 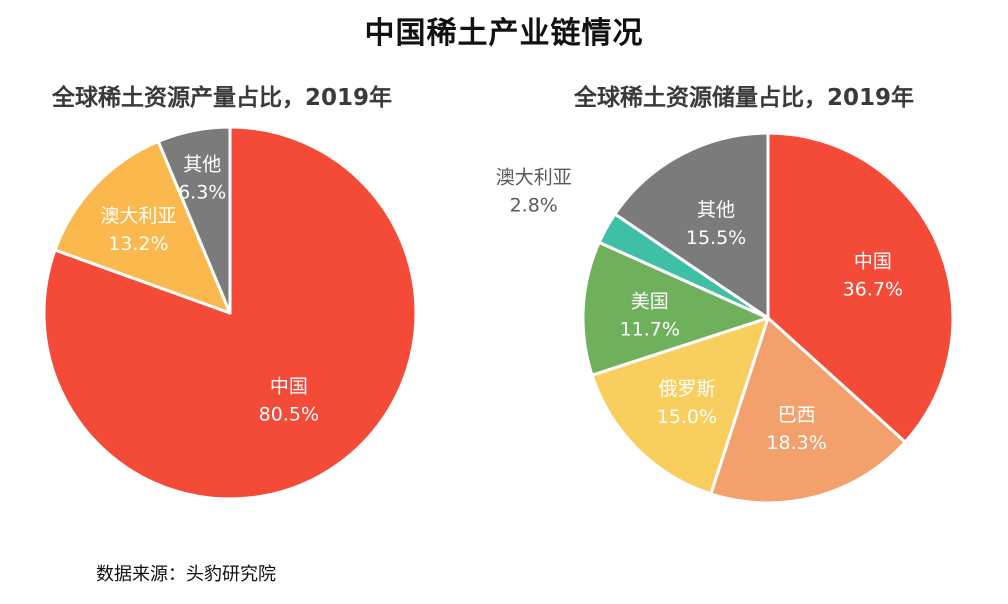 I want to click on slice-label-brazil: 巴西, so click(x=797, y=415).